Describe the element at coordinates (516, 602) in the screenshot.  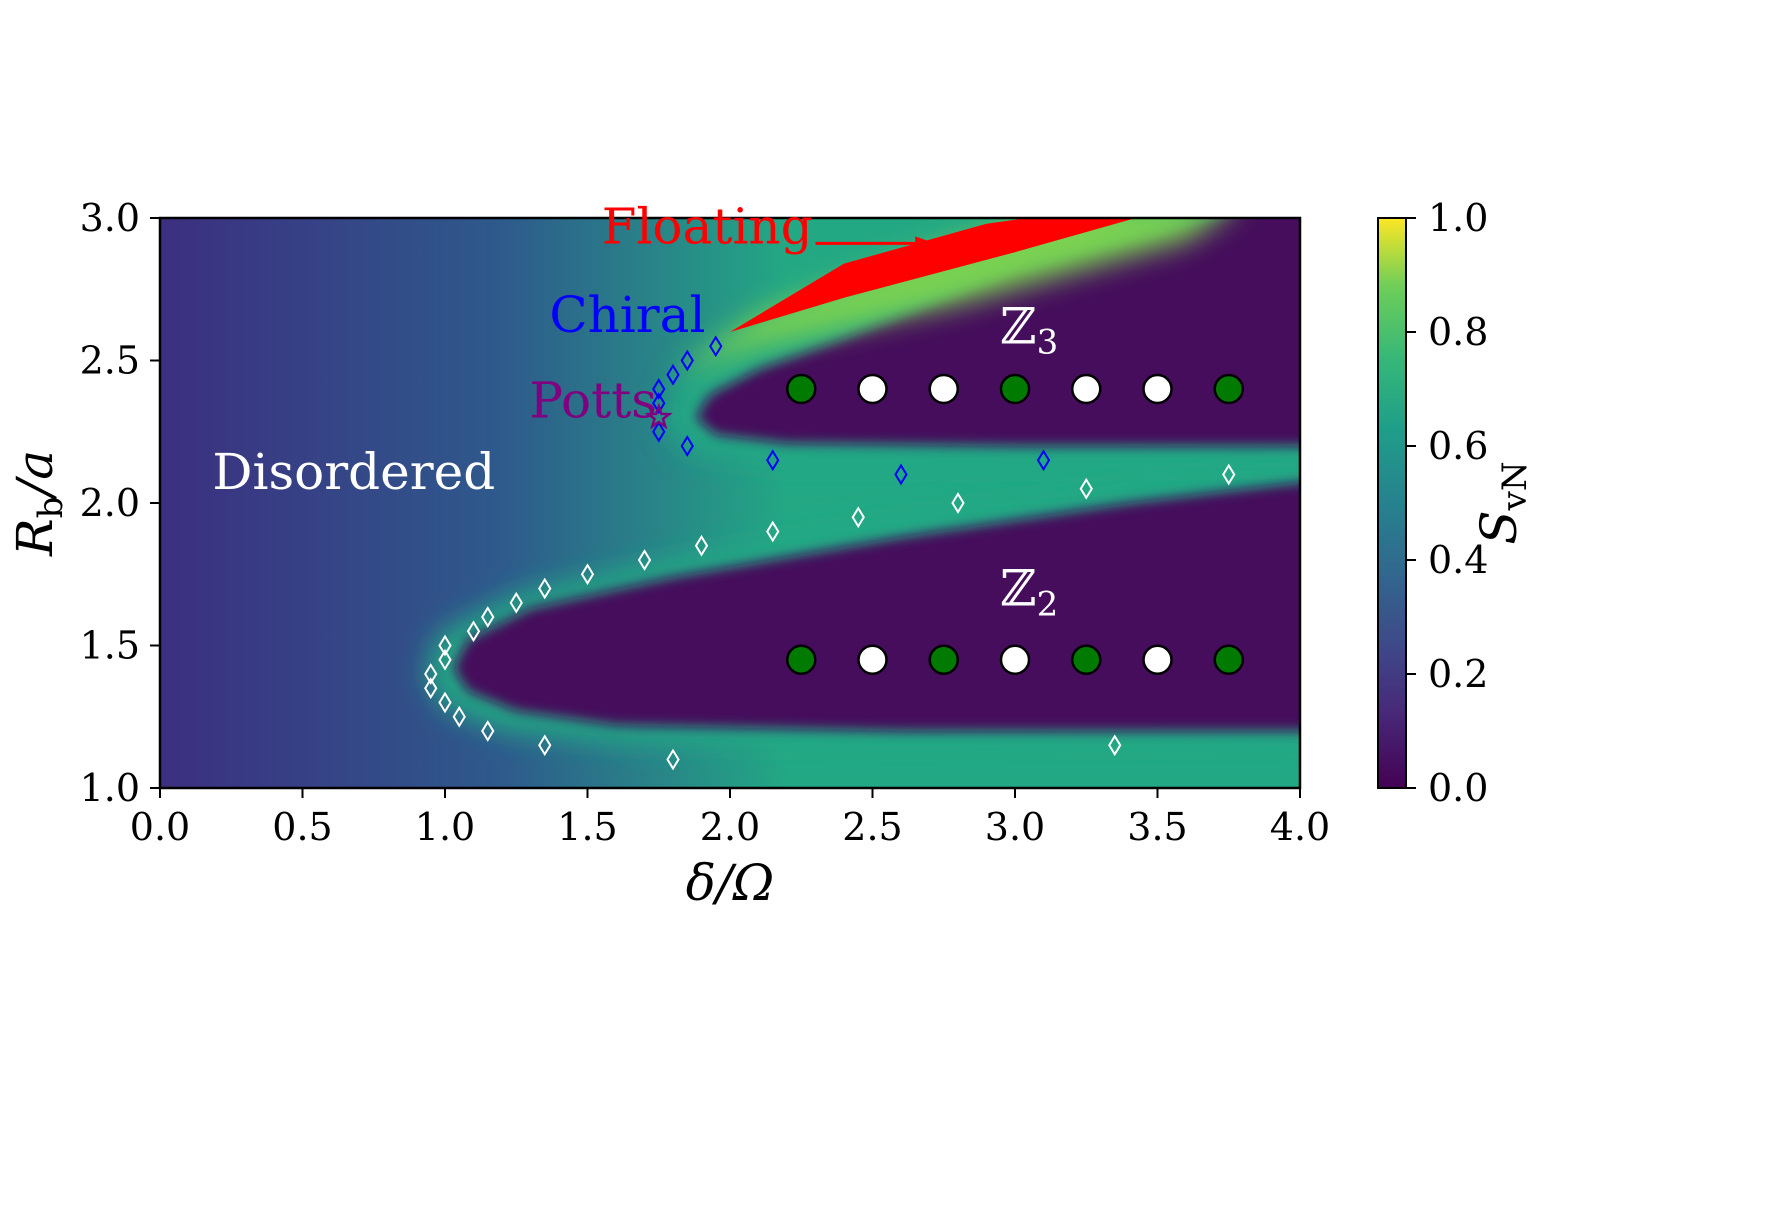
I see `diamond-marker-s0-p9` at that location.